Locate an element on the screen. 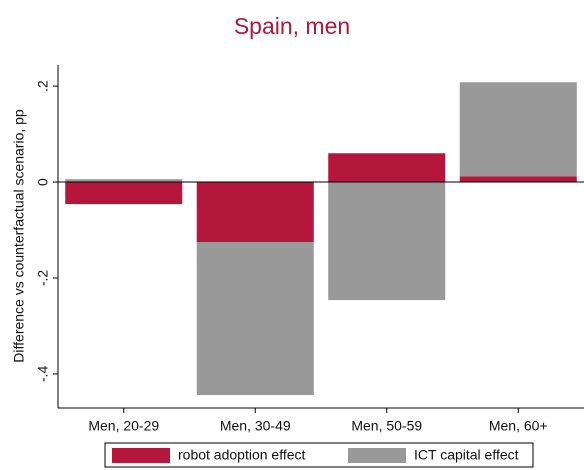  x-tick-label: Men, 60+ is located at coordinates (518, 426).